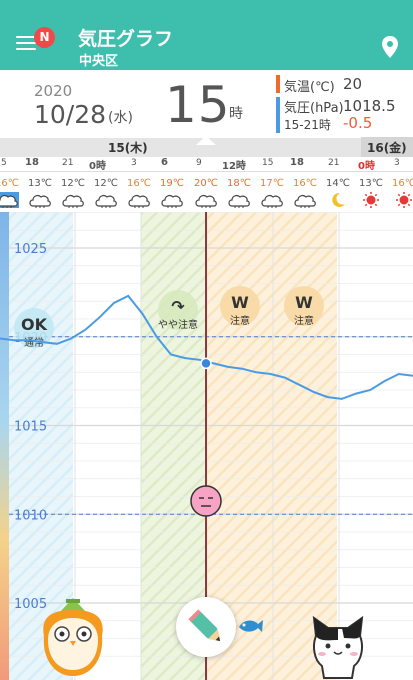 The width and height of the screenshot is (413, 680). I want to click on y-tick-label: 1005, so click(30, 604).